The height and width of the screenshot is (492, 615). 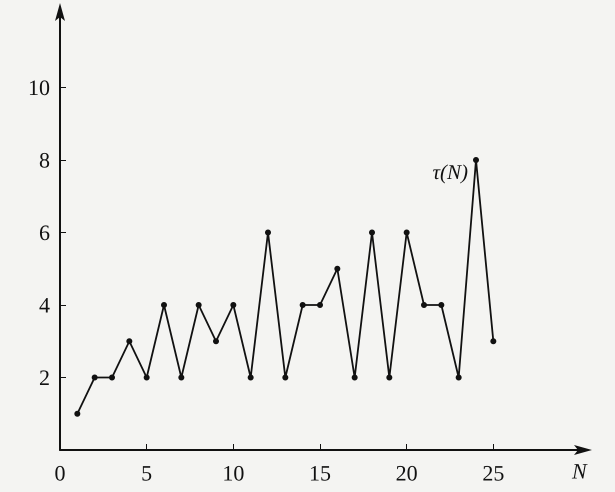 I want to click on x-tick-label: 0, so click(x=60, y=473).